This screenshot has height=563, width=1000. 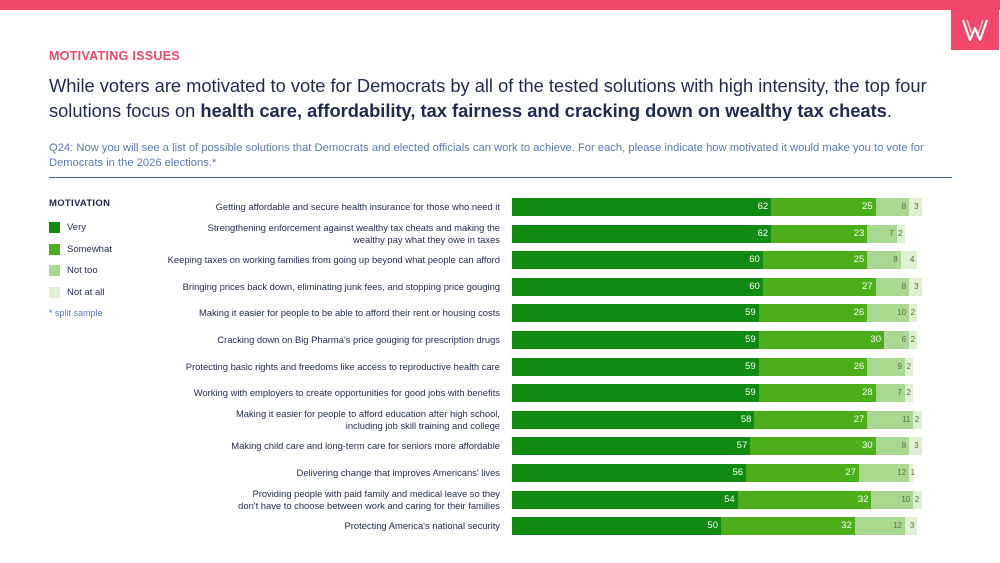 I want to click on legend-items: Very Somewhat Not too Not at all, so click(x=80, y=260).